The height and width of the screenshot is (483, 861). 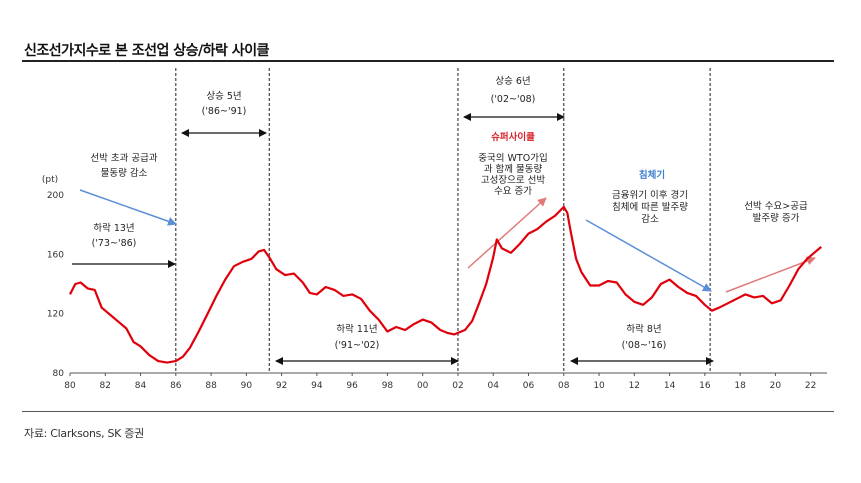 I want to click on x-tick-label: 20, so click(x=776, y=386).